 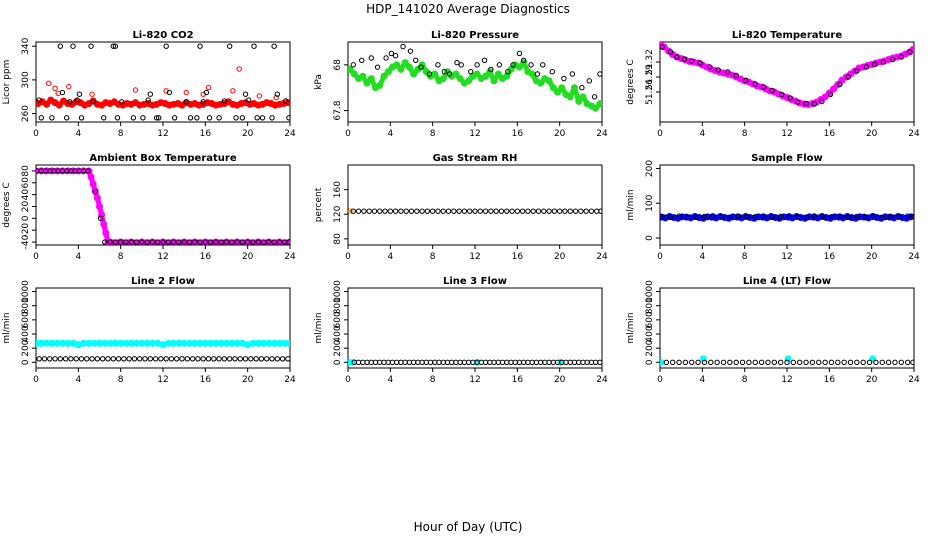 I want to click on panel-5-xtick-label: 12, so click(x=474, y=257).